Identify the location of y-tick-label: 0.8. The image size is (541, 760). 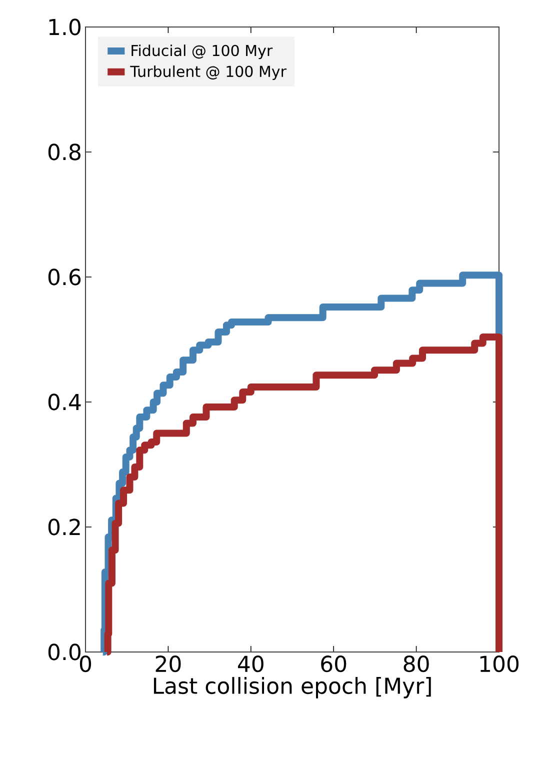
(64, 152).